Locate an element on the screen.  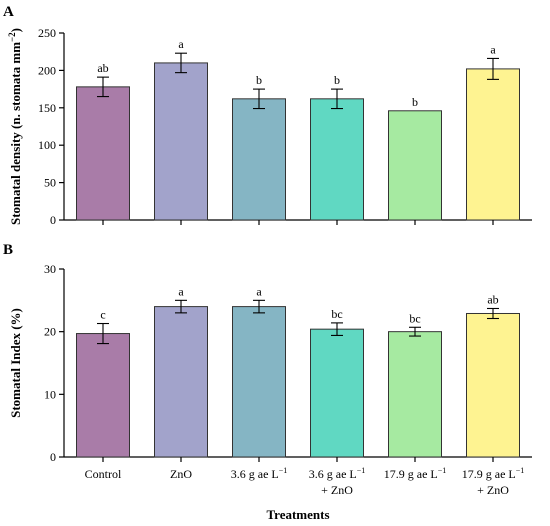
category-label-text: ZnO is located at coordinates (181, 474).